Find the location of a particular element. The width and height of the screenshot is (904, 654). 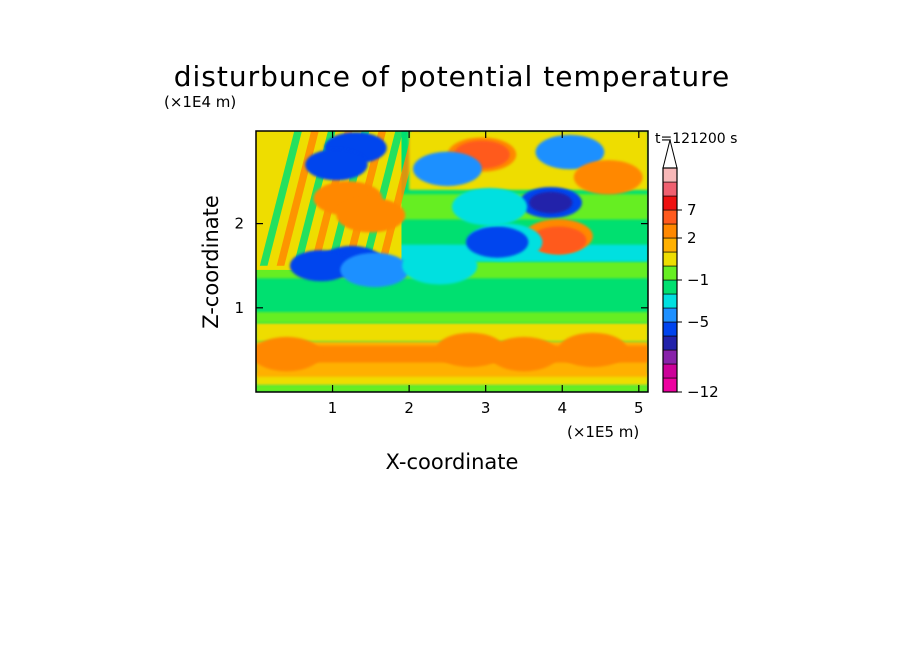

y-axis-label: Z-coordinate is located at coordinates (211, 262).